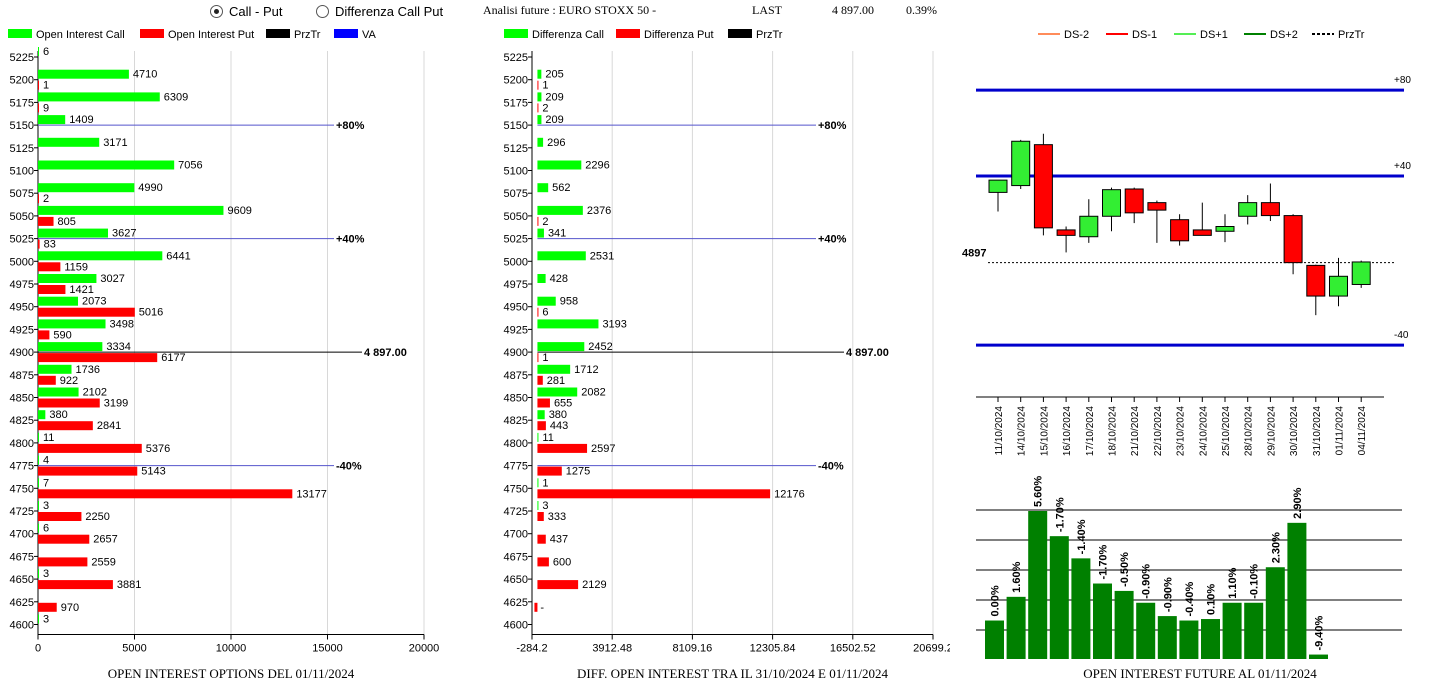 This screenshot has width=1432, height=685. I want to click on put-value-label: 6177, so click(173, 358).